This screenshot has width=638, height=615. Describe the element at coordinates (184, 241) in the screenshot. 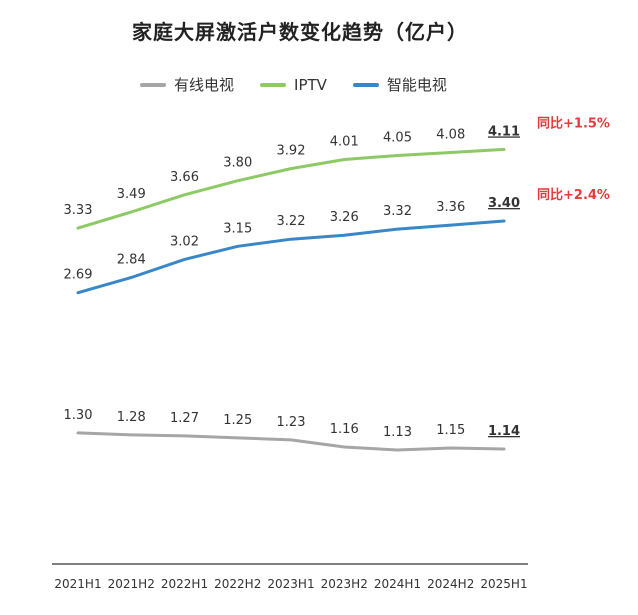

I see `data-label-smart-tv: 3.02` at that location.